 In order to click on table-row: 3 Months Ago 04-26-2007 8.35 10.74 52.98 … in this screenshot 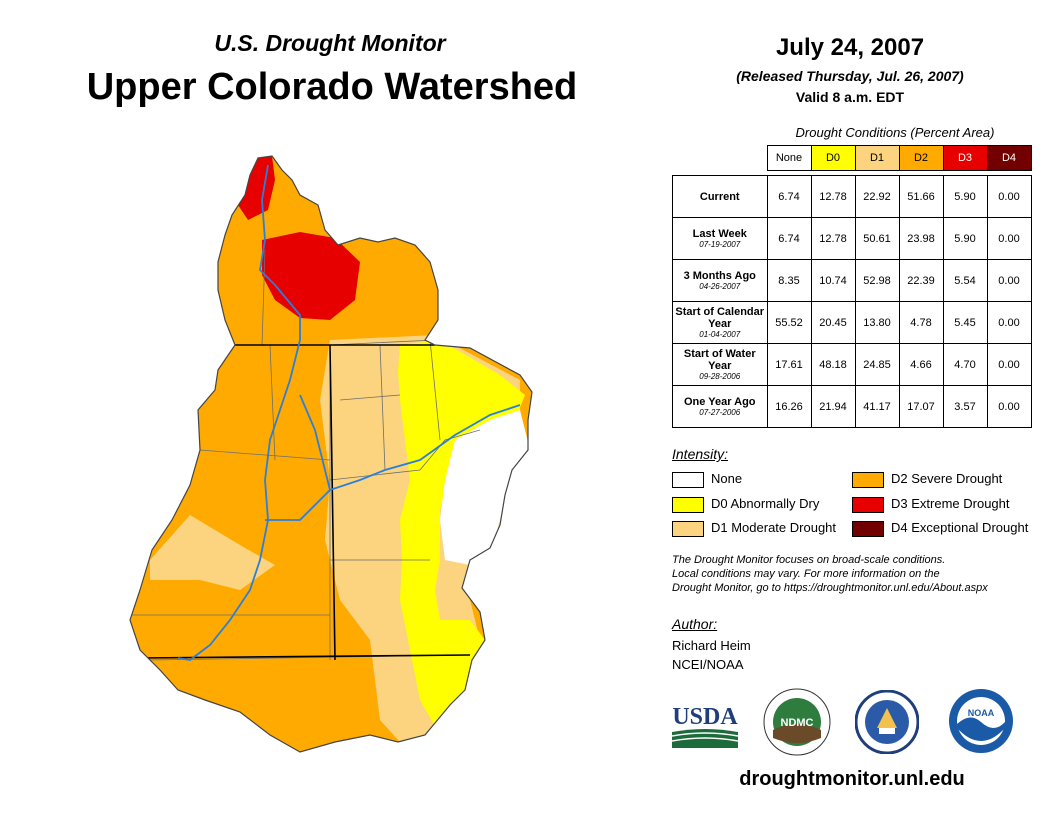, I will do `click(852, 280)`.